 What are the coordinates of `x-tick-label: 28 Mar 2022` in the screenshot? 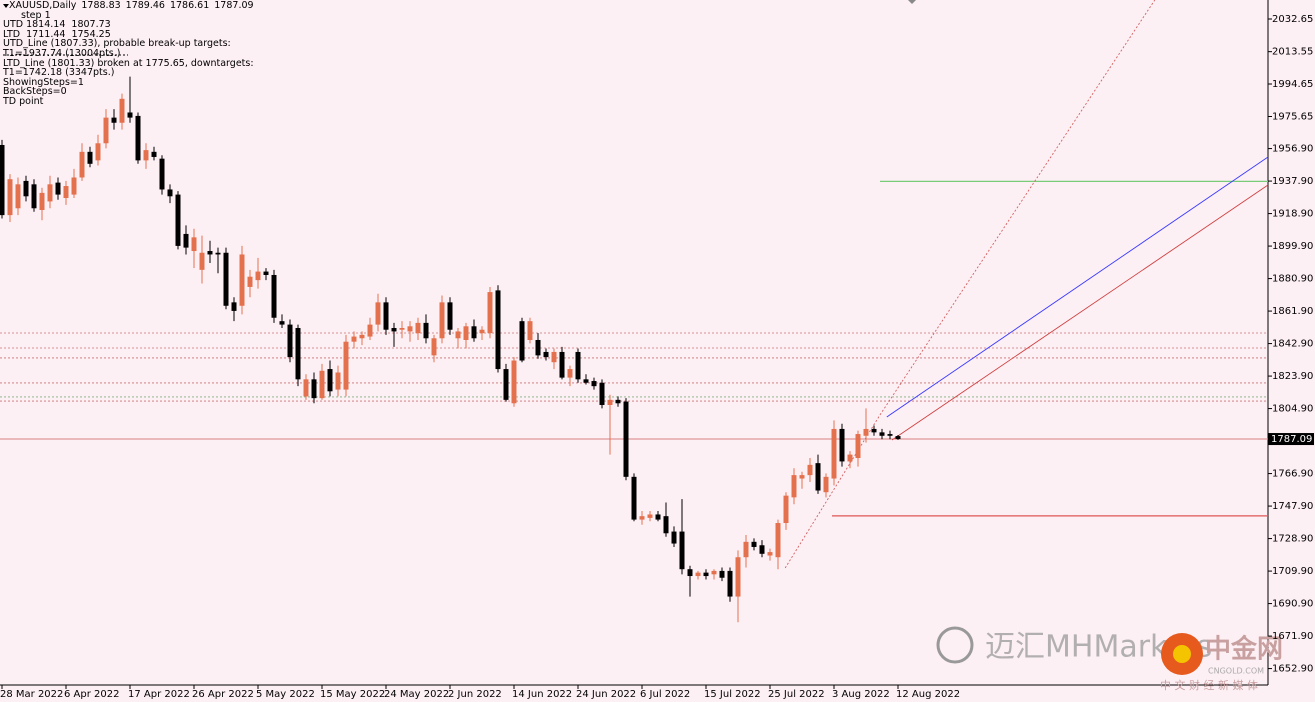 It's located at (31, 694).